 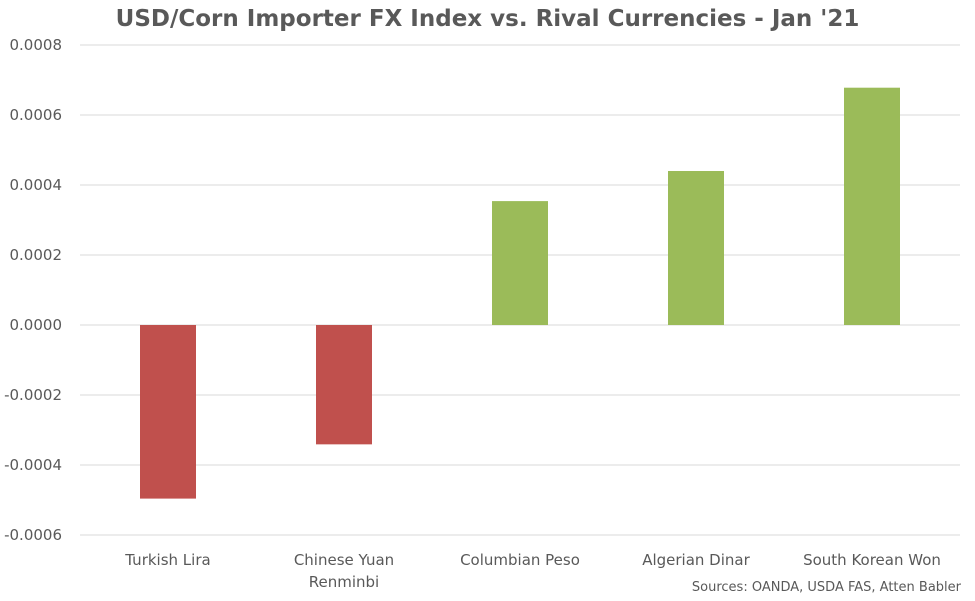 What do you see at coordinates (344, 571) in the screenshot?
I see `x-category-label: Chinese Yuan Renminbi` at bounding box center [344, 571].